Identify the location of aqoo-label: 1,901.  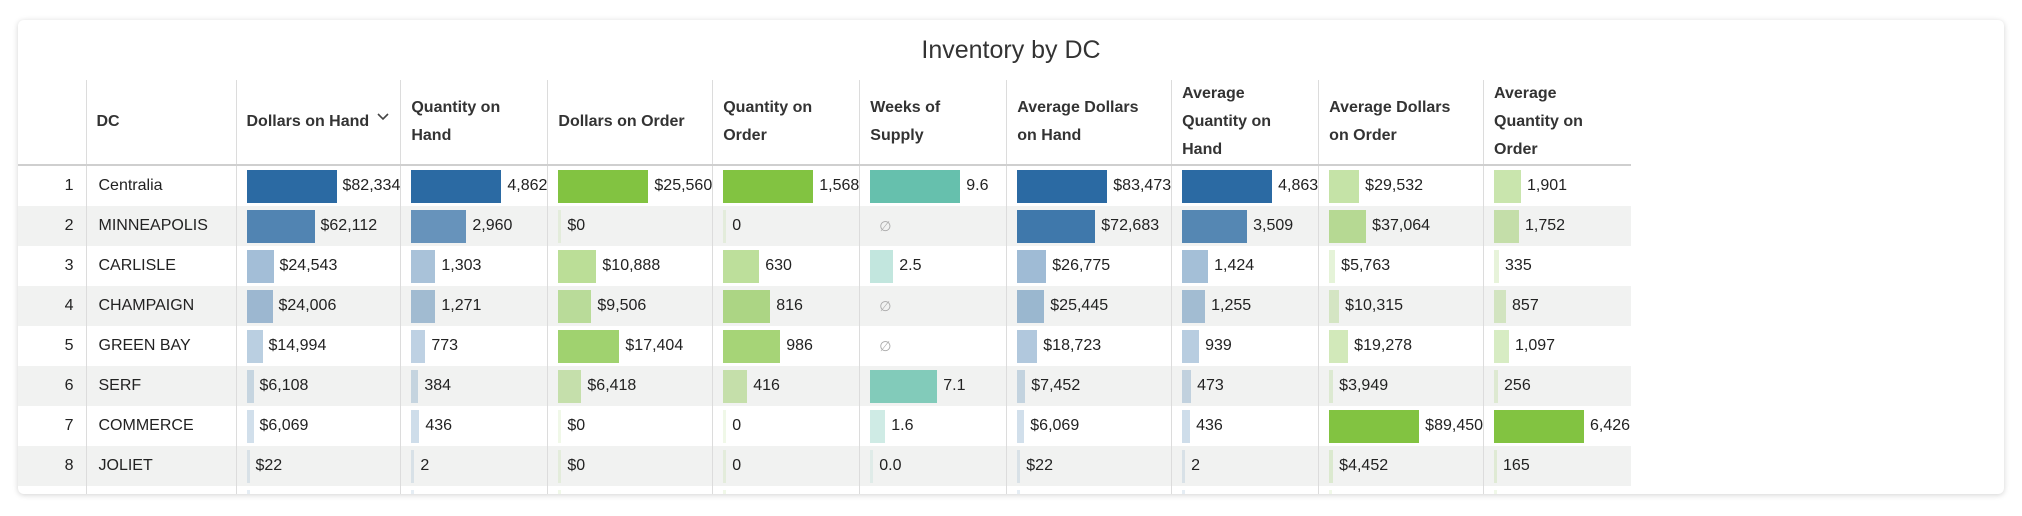
(1547, 185).